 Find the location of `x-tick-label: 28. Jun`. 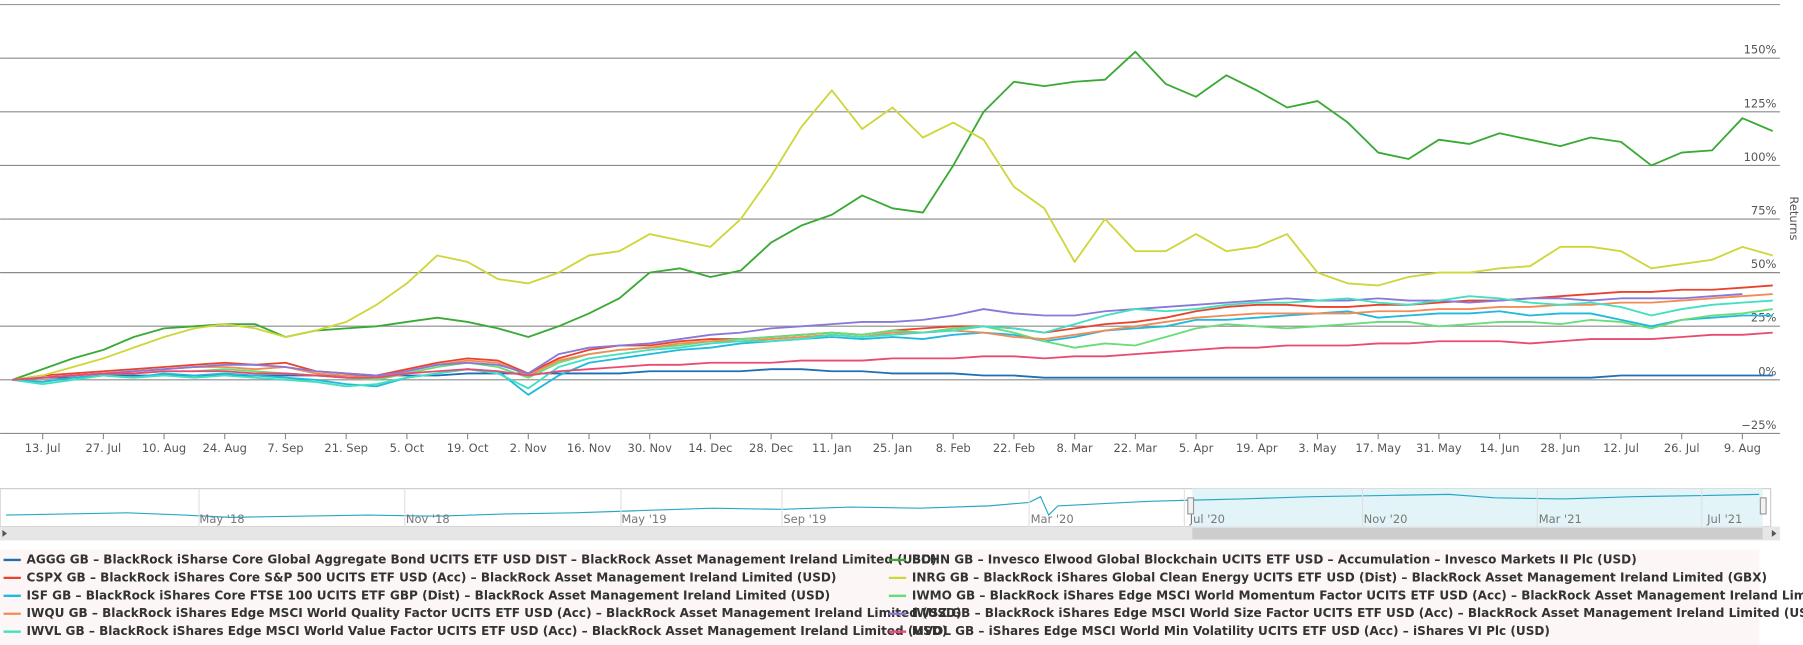

x-tick-label: 28. Jun is located at coordinates (1560, 448).